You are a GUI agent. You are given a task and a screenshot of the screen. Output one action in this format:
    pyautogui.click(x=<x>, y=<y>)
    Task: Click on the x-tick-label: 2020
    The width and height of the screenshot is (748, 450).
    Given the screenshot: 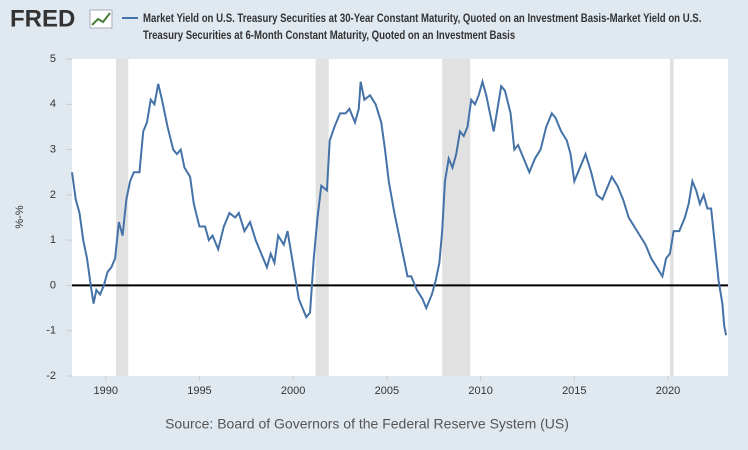 What is the action you would take?
    pyautogui.click(x=668, y=391)
    